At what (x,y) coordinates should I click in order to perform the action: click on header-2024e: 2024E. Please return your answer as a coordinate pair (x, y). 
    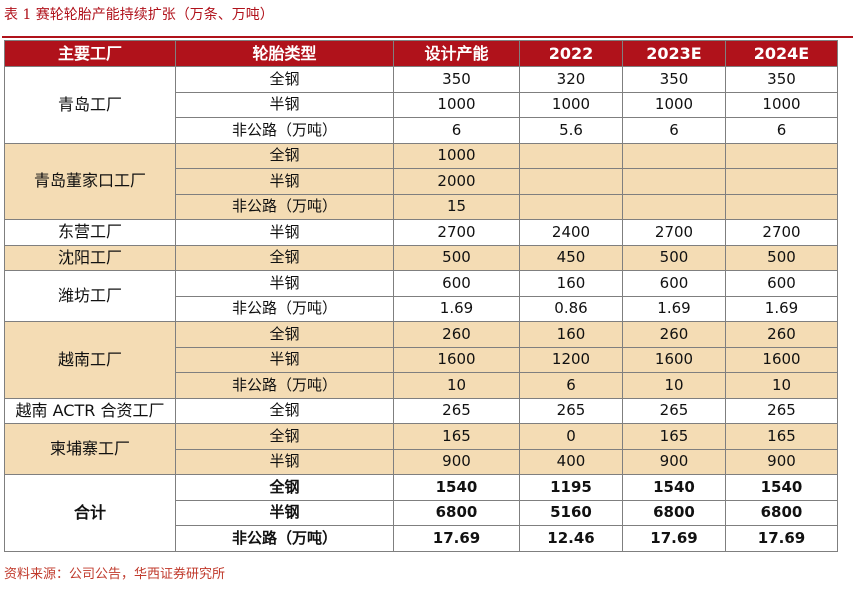
    Looking at the image, I should click on (781, 53).